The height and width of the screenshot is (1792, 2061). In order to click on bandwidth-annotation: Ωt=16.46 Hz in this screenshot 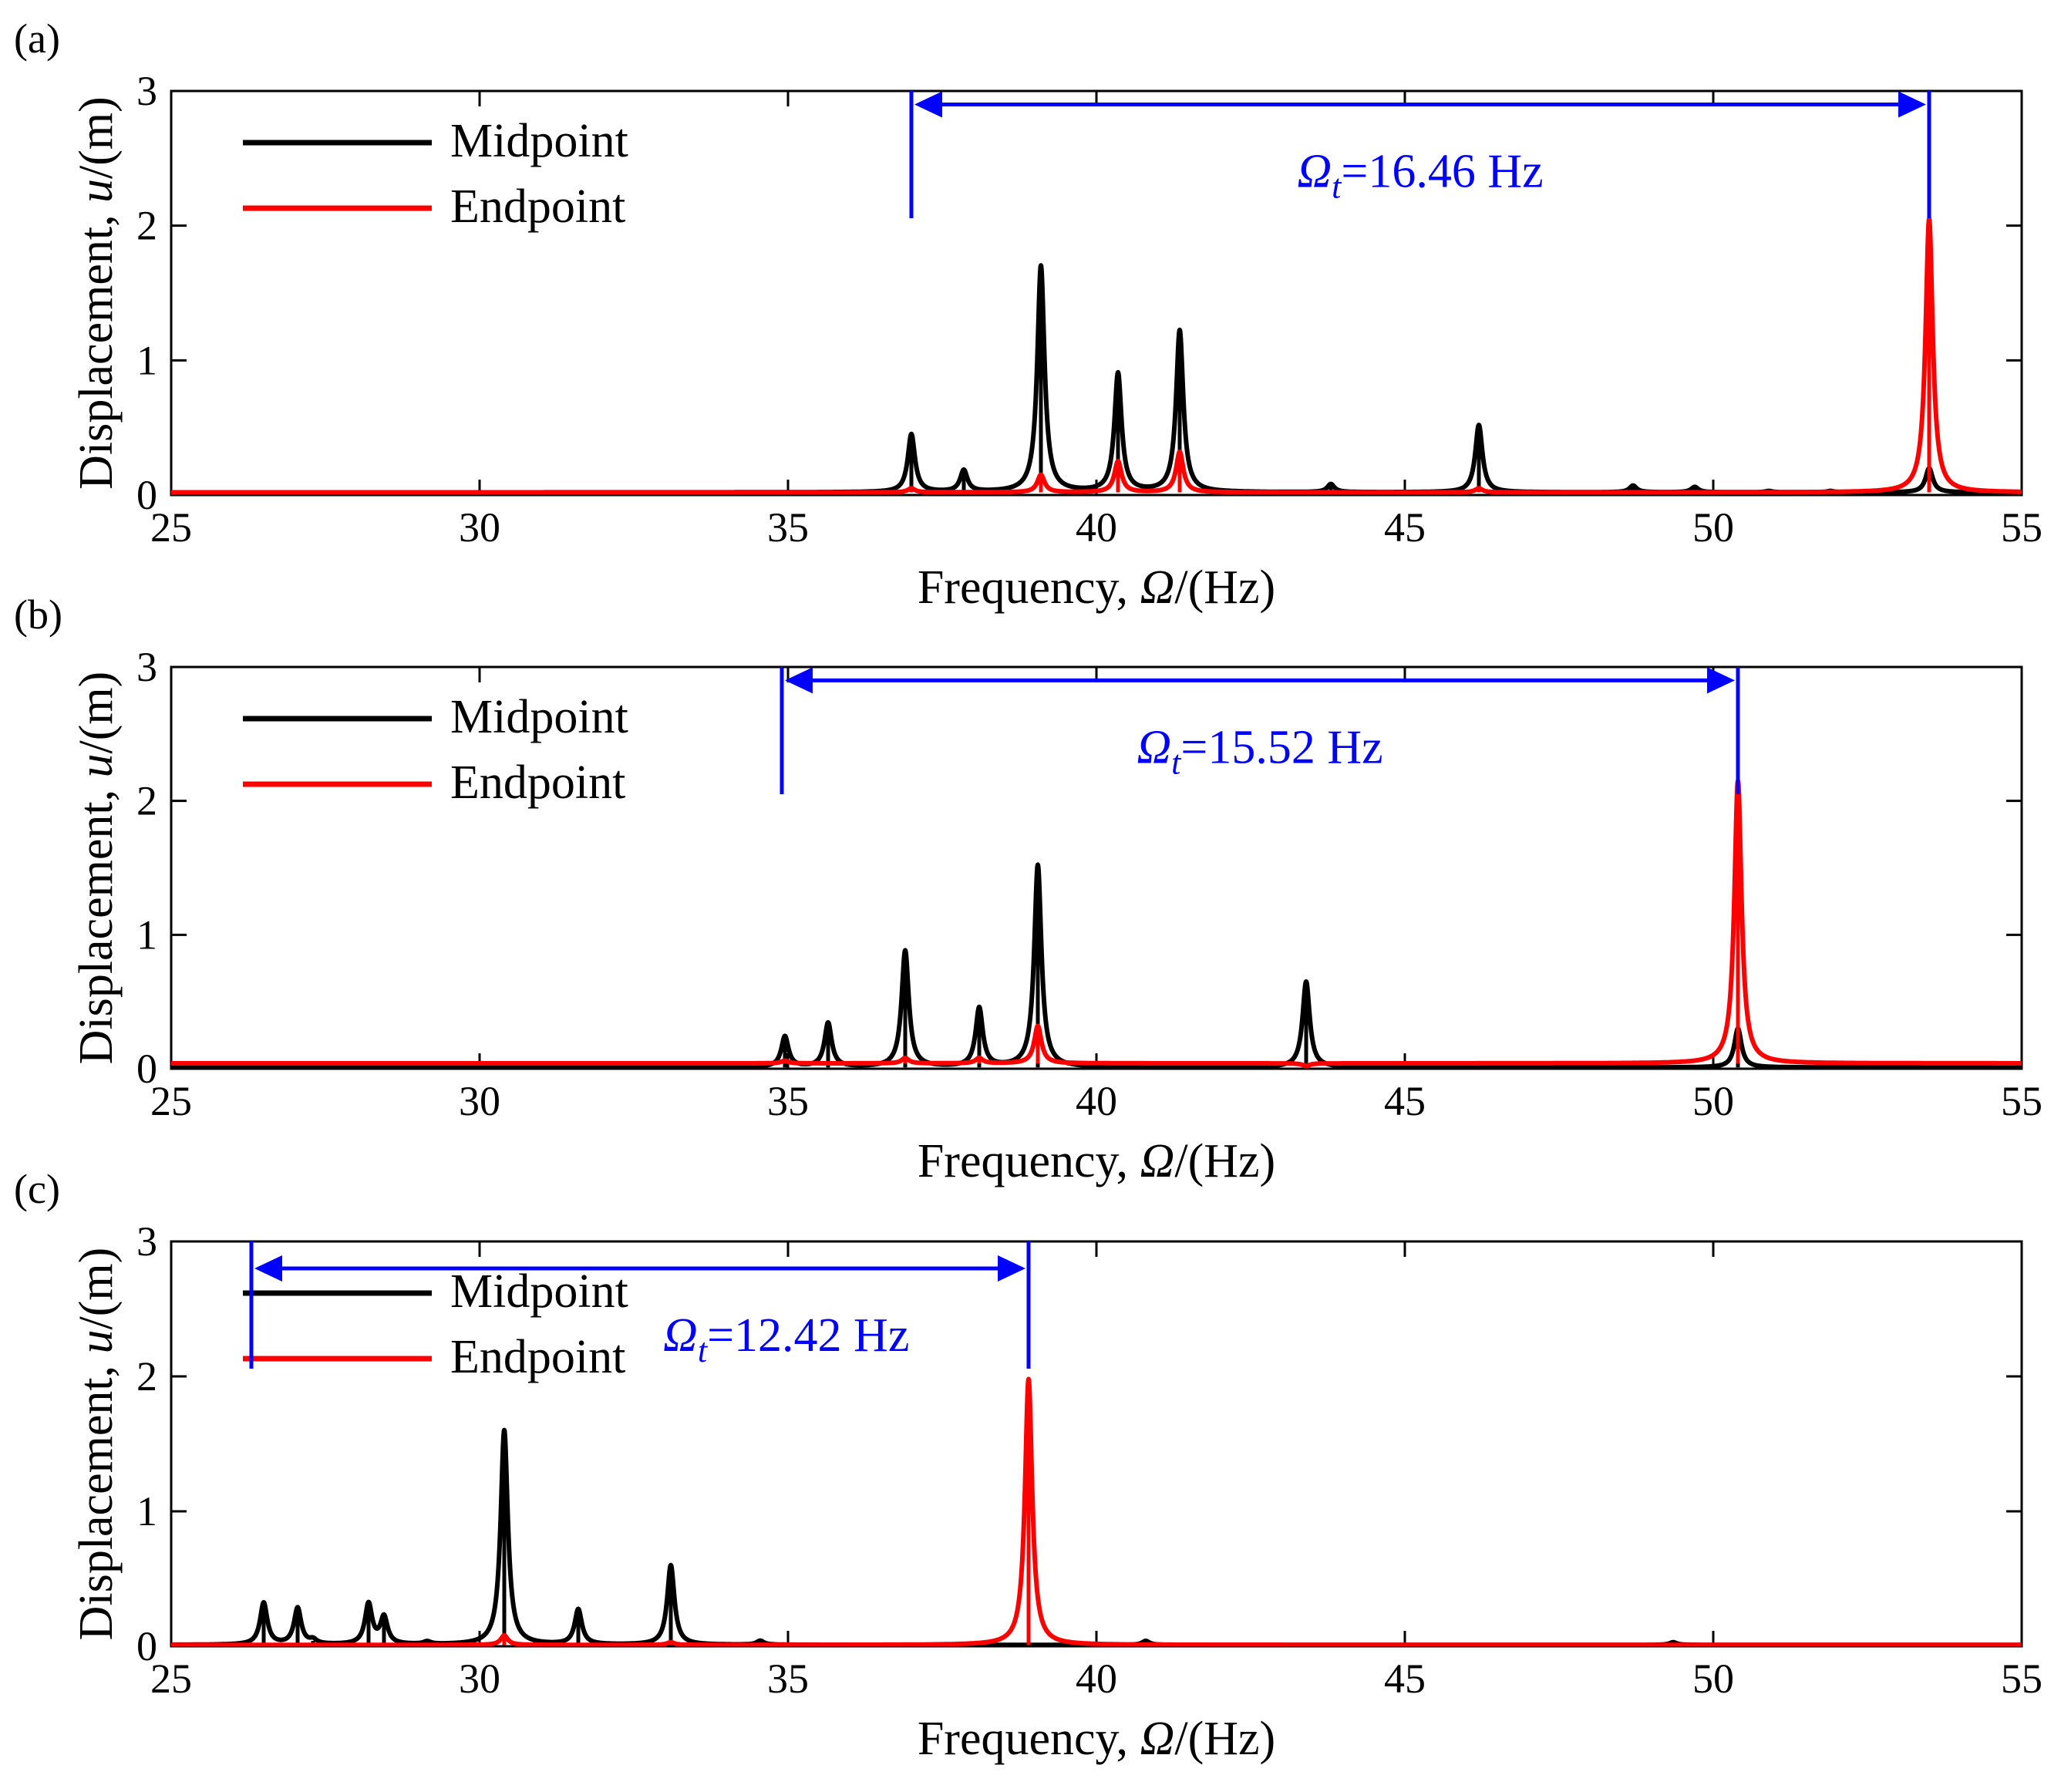, I will do `click(1420, 154)`.